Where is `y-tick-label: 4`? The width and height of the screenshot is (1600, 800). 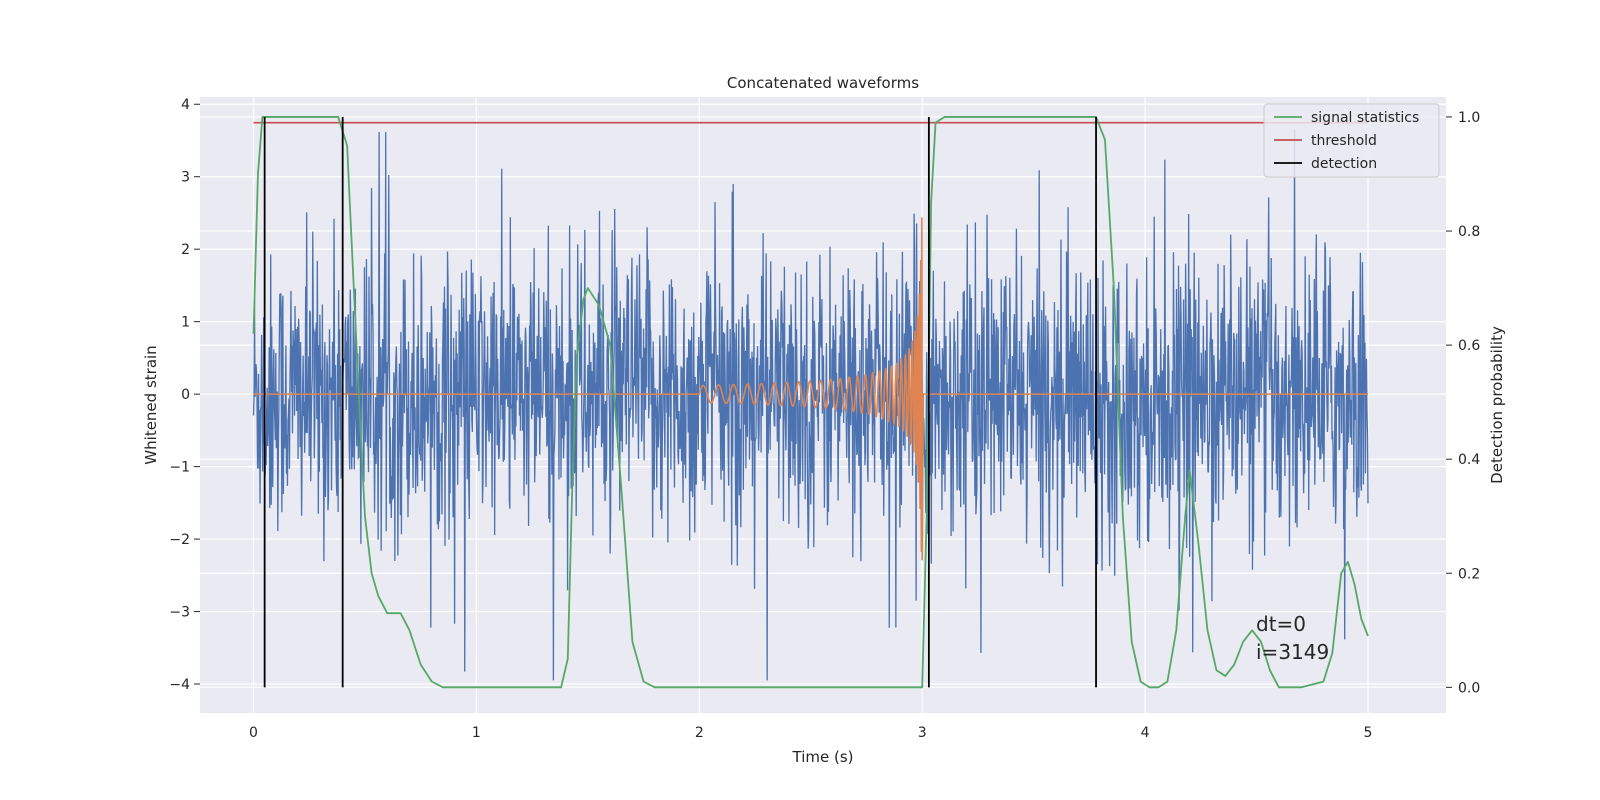 y-tick-label: 4 is located at coordinates (185, 105).